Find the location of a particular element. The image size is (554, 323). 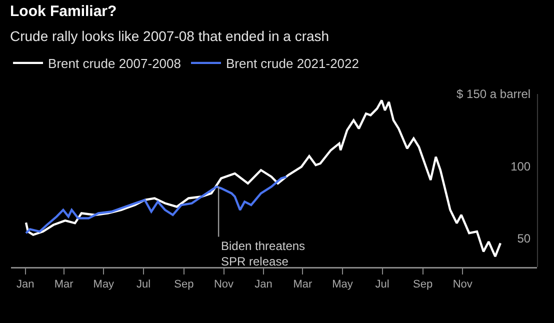

y-tick-label: 50 is located at coordinates (524, 238).